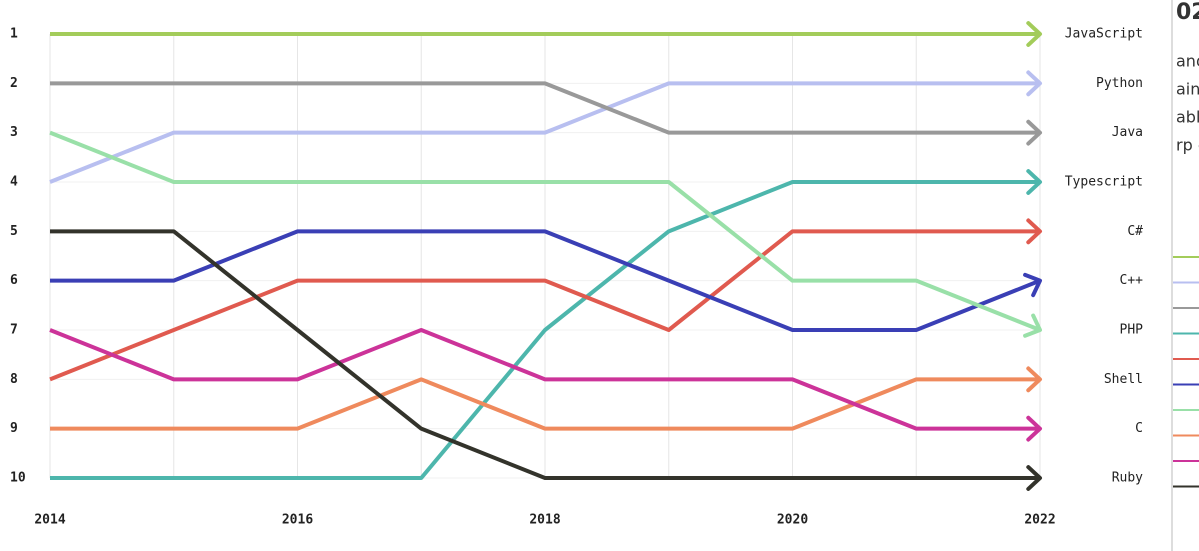 The width and height of the screenshot is (1199, 551). Describe the element at coordinates (1127, 132) in the screenshot. I see `series-label: Java` at that location.